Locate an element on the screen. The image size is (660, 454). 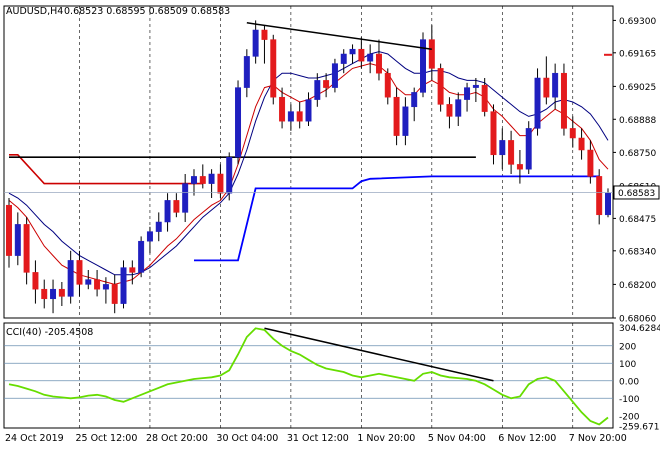
price-trendline is located at coordinates (339, 36).